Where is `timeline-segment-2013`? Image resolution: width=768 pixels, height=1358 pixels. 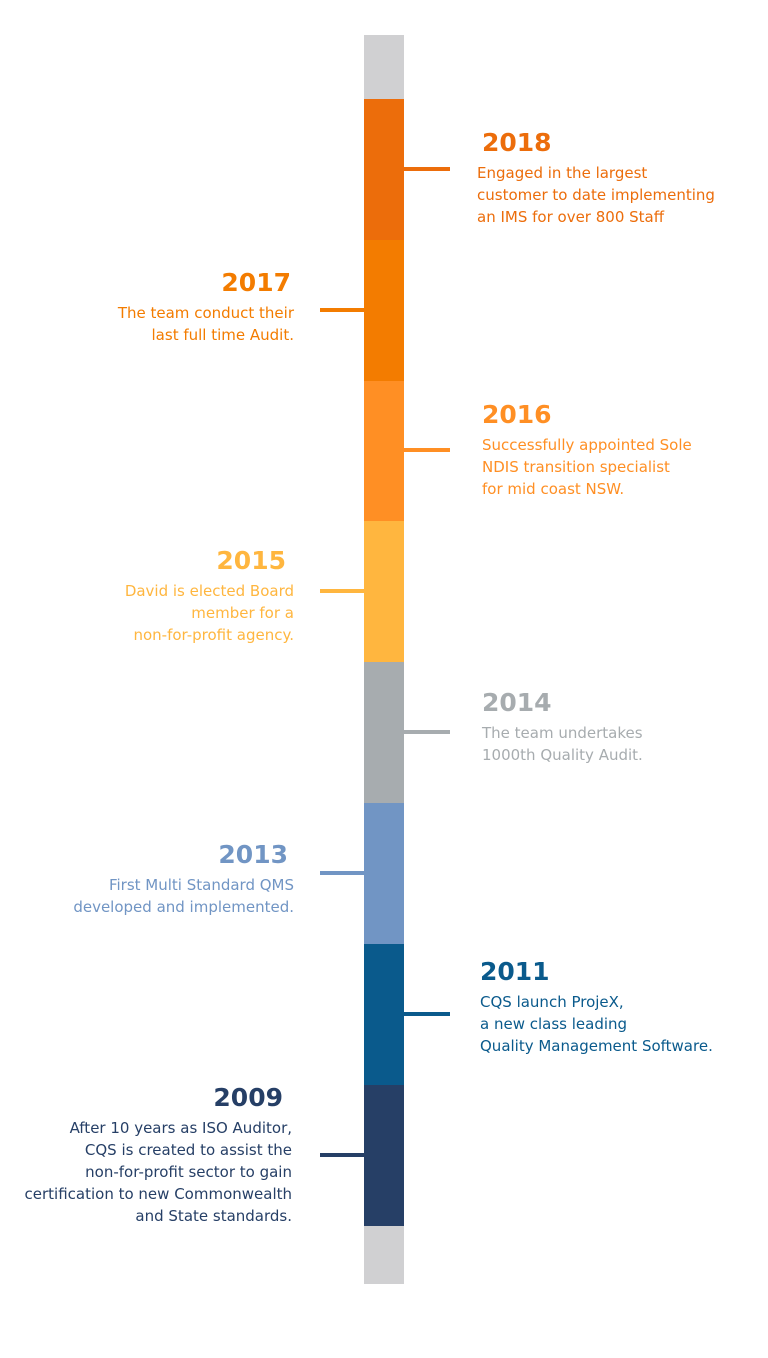
timeline-segment-2013 is located at coordinates (384, 873).